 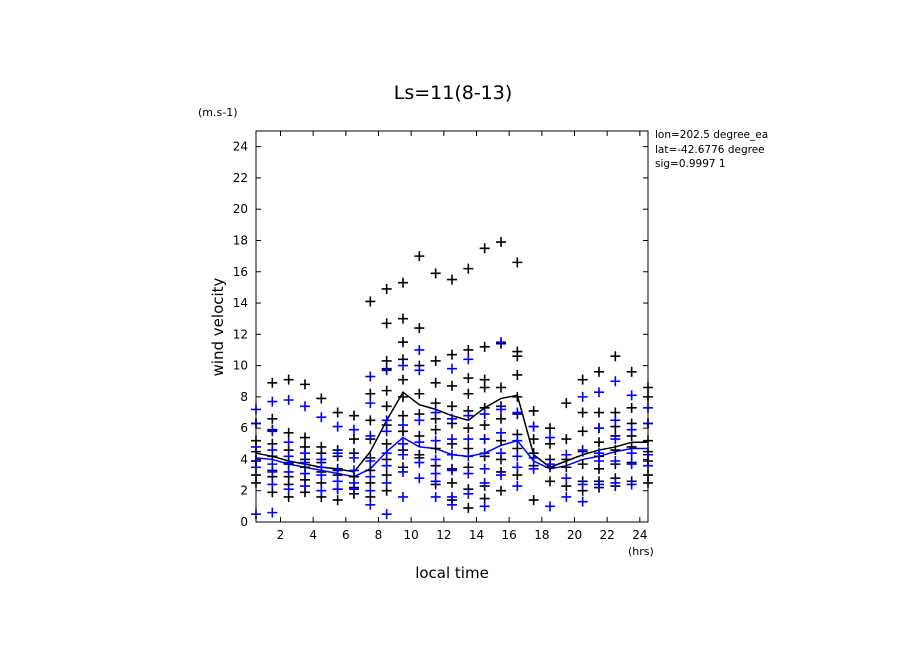 I want to click on y-tick-label: 8, so click(x=244, y=397).